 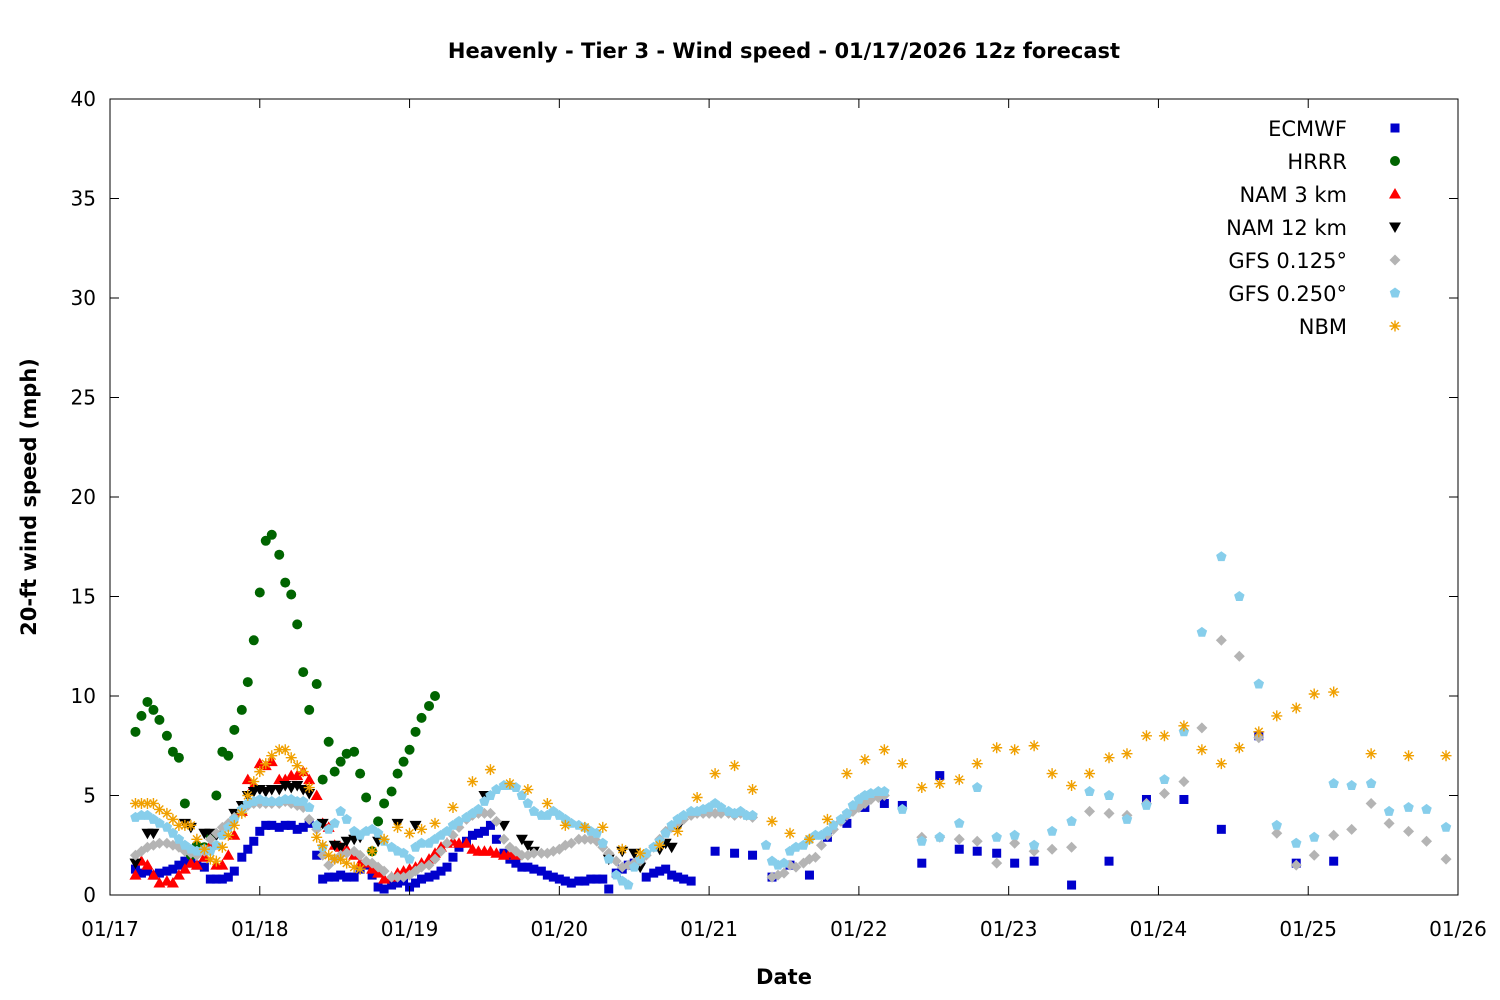 I want to click on x-tick-label: 01/24, so click(x=1159, y=929).